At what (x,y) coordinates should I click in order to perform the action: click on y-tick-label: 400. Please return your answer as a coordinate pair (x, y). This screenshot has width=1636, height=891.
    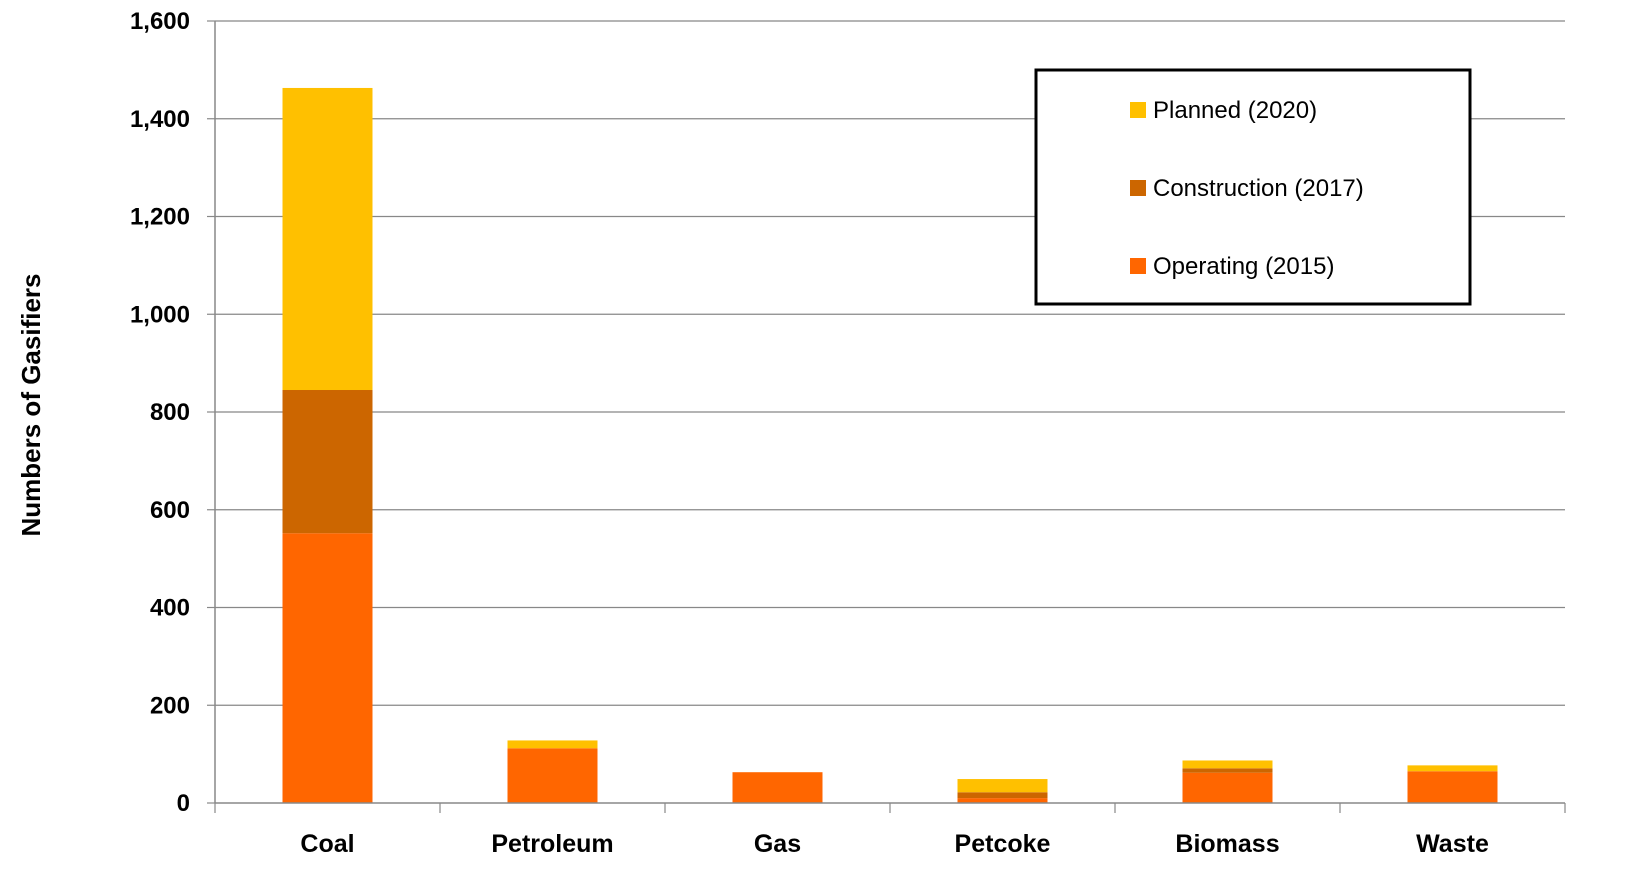
    Looking at the image, I should click on (170, 608).